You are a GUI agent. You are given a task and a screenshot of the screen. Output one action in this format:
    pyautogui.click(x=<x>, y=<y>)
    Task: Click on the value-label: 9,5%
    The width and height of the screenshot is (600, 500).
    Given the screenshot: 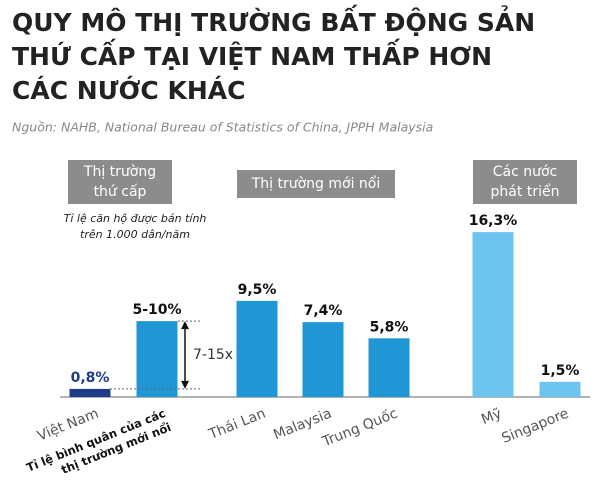 What is the action you would take?
    pyautogui.click(x=257, y=290)
    